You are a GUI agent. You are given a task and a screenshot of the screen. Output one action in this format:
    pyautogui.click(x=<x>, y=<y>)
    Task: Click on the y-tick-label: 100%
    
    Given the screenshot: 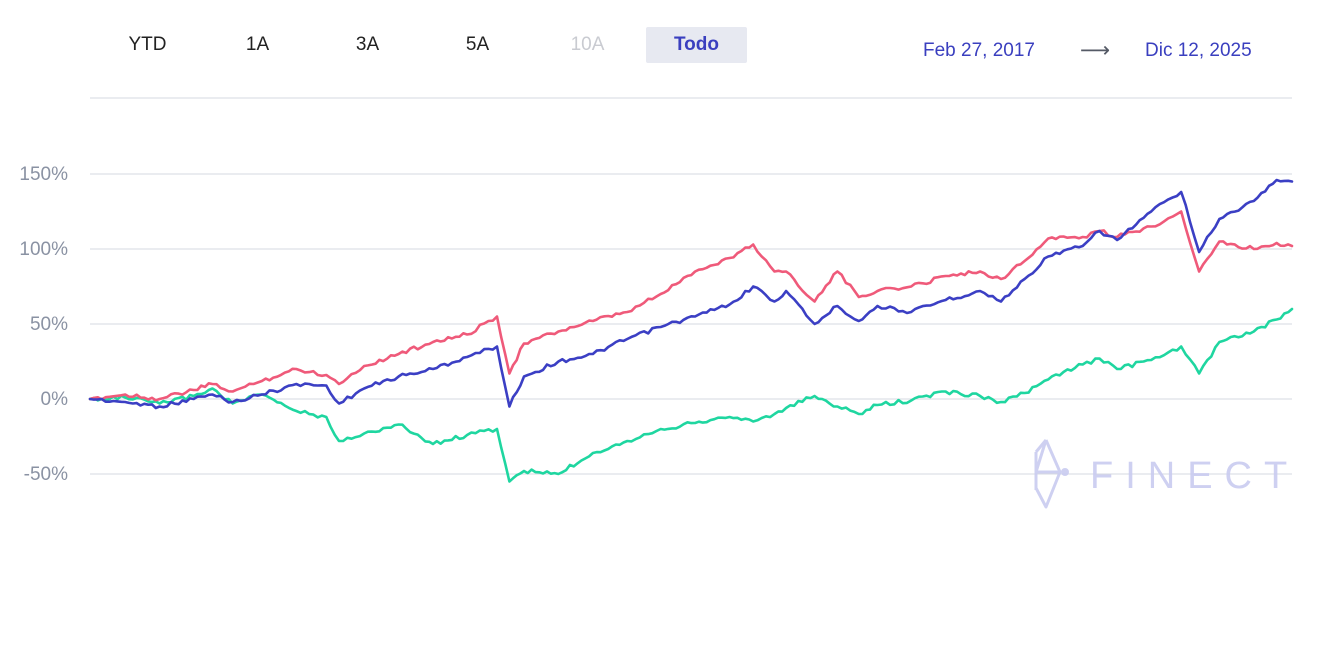 What is the action you would take?
    pyautogui.click(x=43, y=249)
    